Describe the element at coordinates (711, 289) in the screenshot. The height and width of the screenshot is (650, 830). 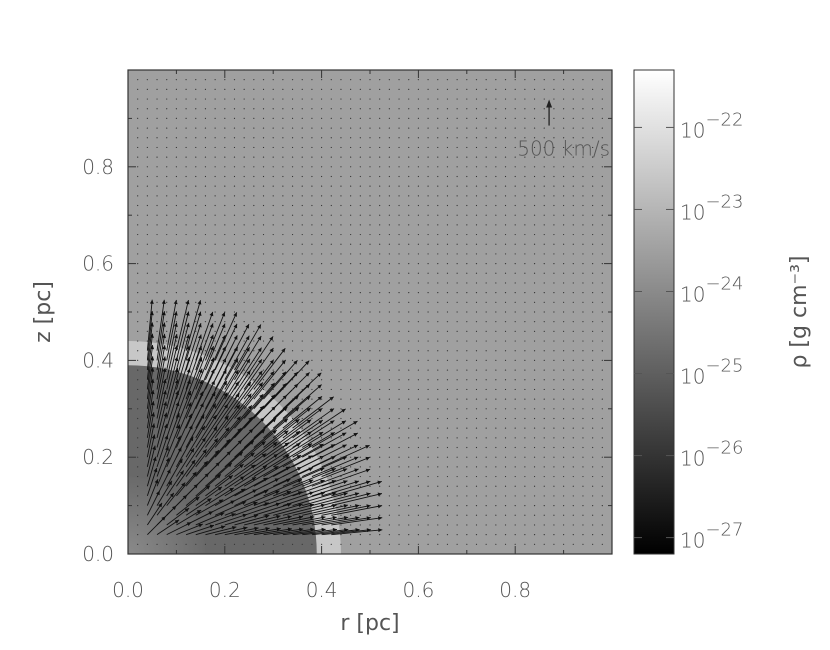
I see `colorbar-tick-label: 10−24` at that location.